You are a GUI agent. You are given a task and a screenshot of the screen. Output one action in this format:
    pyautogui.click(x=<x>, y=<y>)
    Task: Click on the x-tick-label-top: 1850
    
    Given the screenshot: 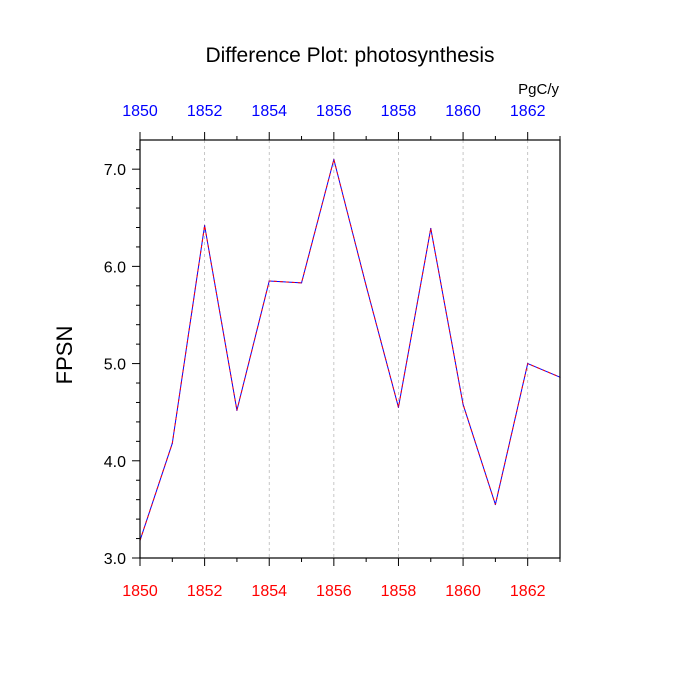 What is the action you would take?
    pyautogui.click(x=140, y=111)
    